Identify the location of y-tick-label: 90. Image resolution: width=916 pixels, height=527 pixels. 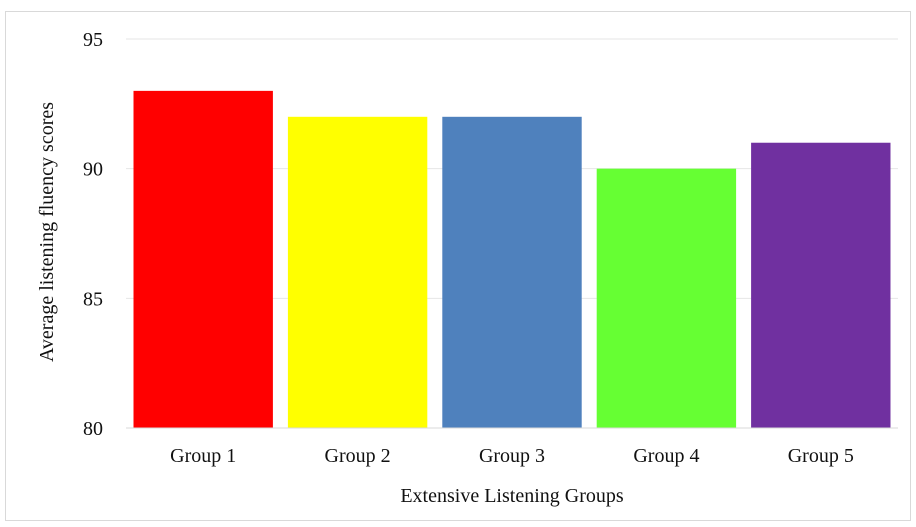
(93, 170).